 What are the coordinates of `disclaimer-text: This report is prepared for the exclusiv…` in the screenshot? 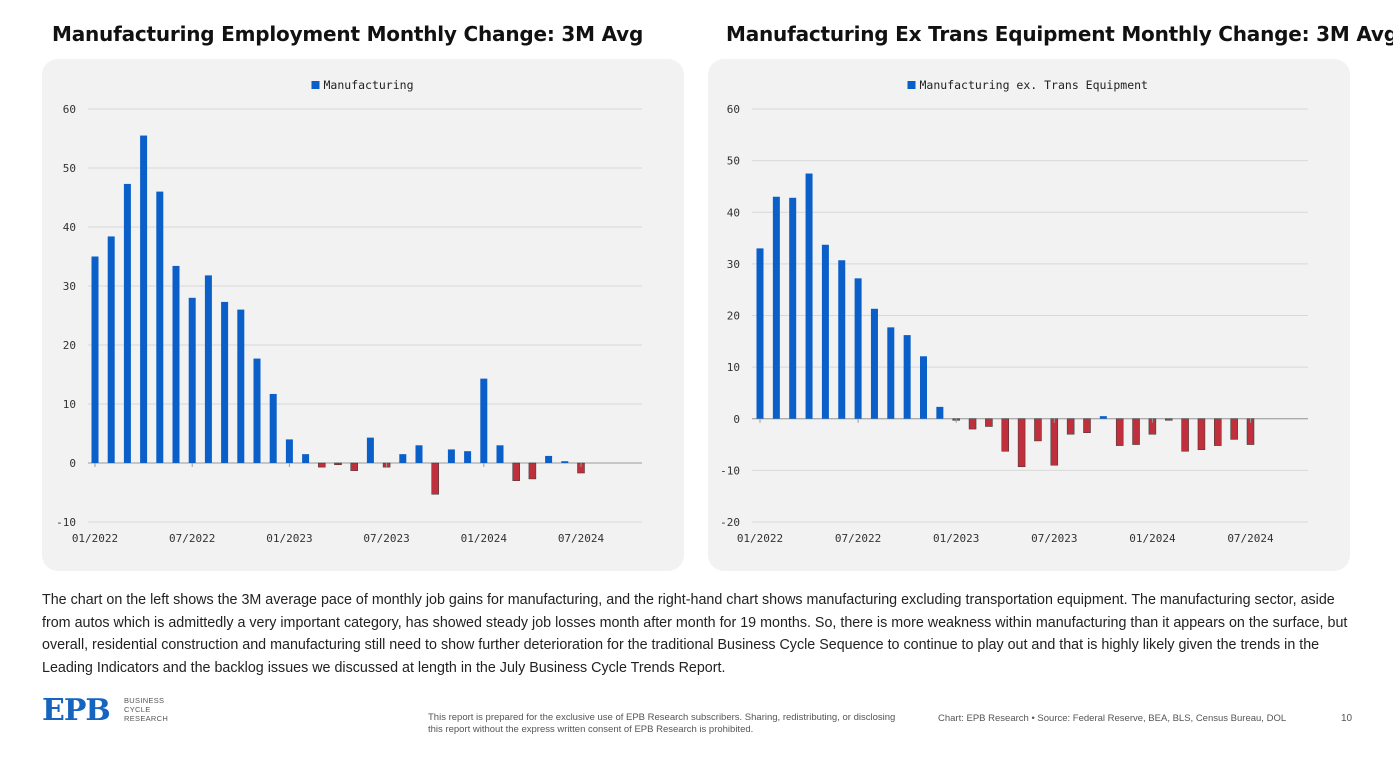 It's located at (662, 723).